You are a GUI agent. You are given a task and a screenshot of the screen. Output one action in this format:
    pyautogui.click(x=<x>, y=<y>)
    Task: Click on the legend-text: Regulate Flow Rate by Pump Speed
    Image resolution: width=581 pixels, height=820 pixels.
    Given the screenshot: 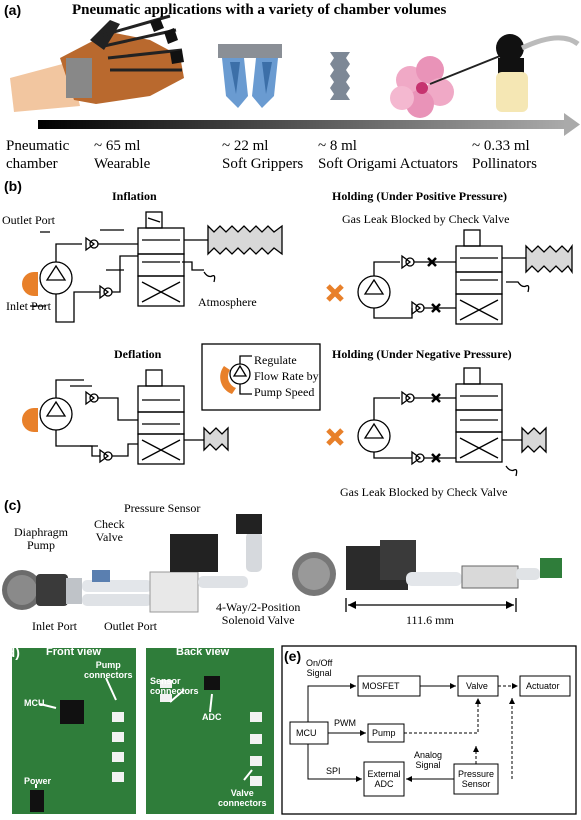 What is the action you would take?
    pyautogui.click(x=286, y=376)
    